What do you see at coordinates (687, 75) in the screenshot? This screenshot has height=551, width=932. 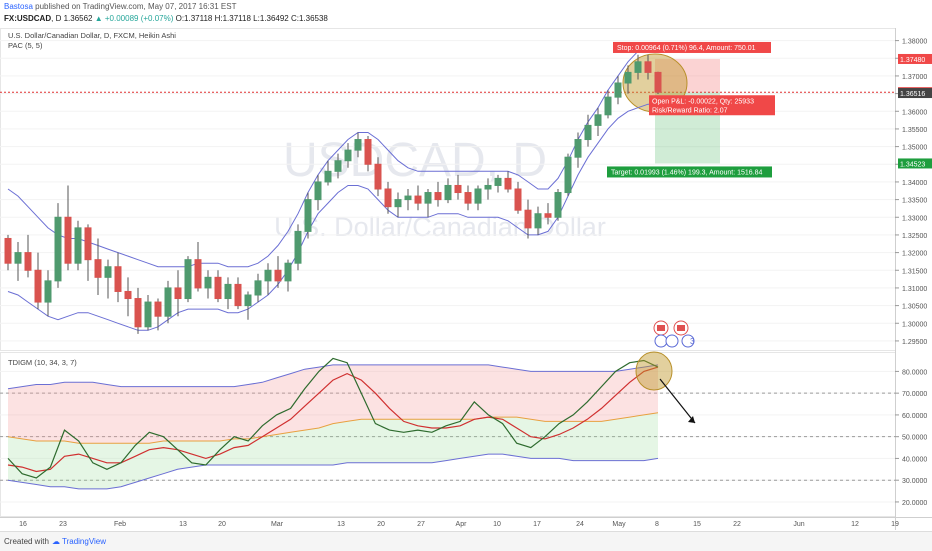 I see `stop-zone` at bounding box center [687, 75].